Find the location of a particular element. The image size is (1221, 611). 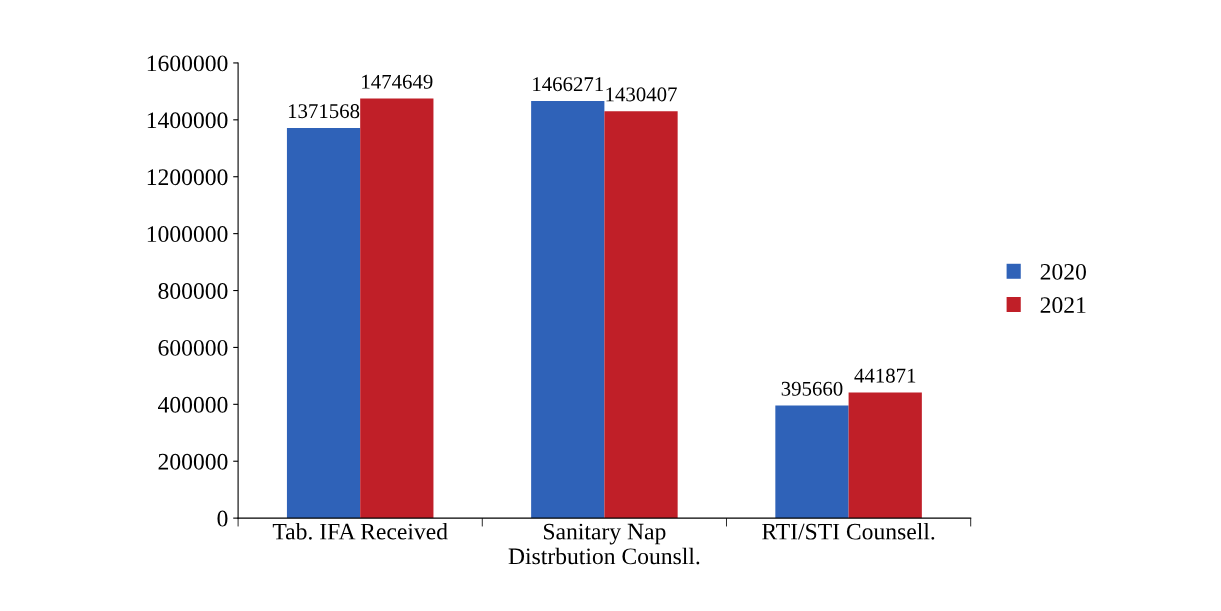

y-tick-label: 800000 is located at coordinates (193, 291).